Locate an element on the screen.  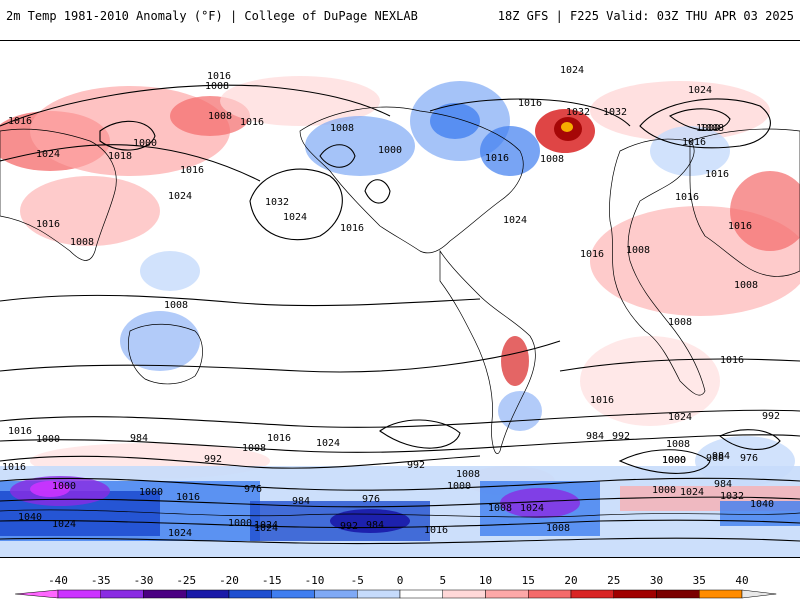
colorbar-tick-label: 30 is located at coordinates (656, 580).